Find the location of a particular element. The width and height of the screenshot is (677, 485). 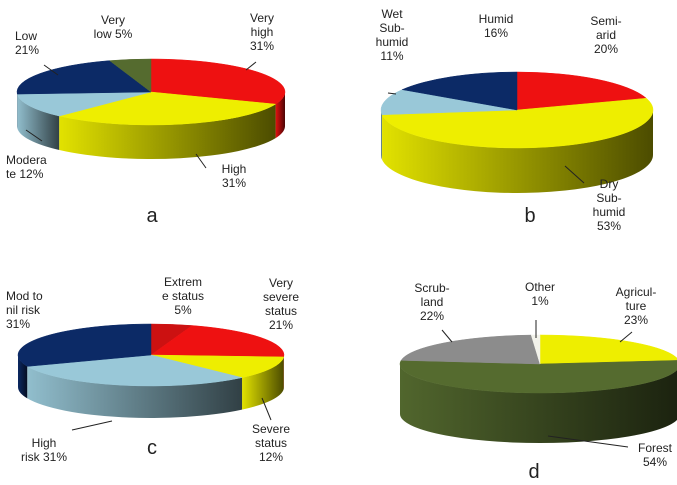

pie-side-high-risk is located at coordinates (135, 392).